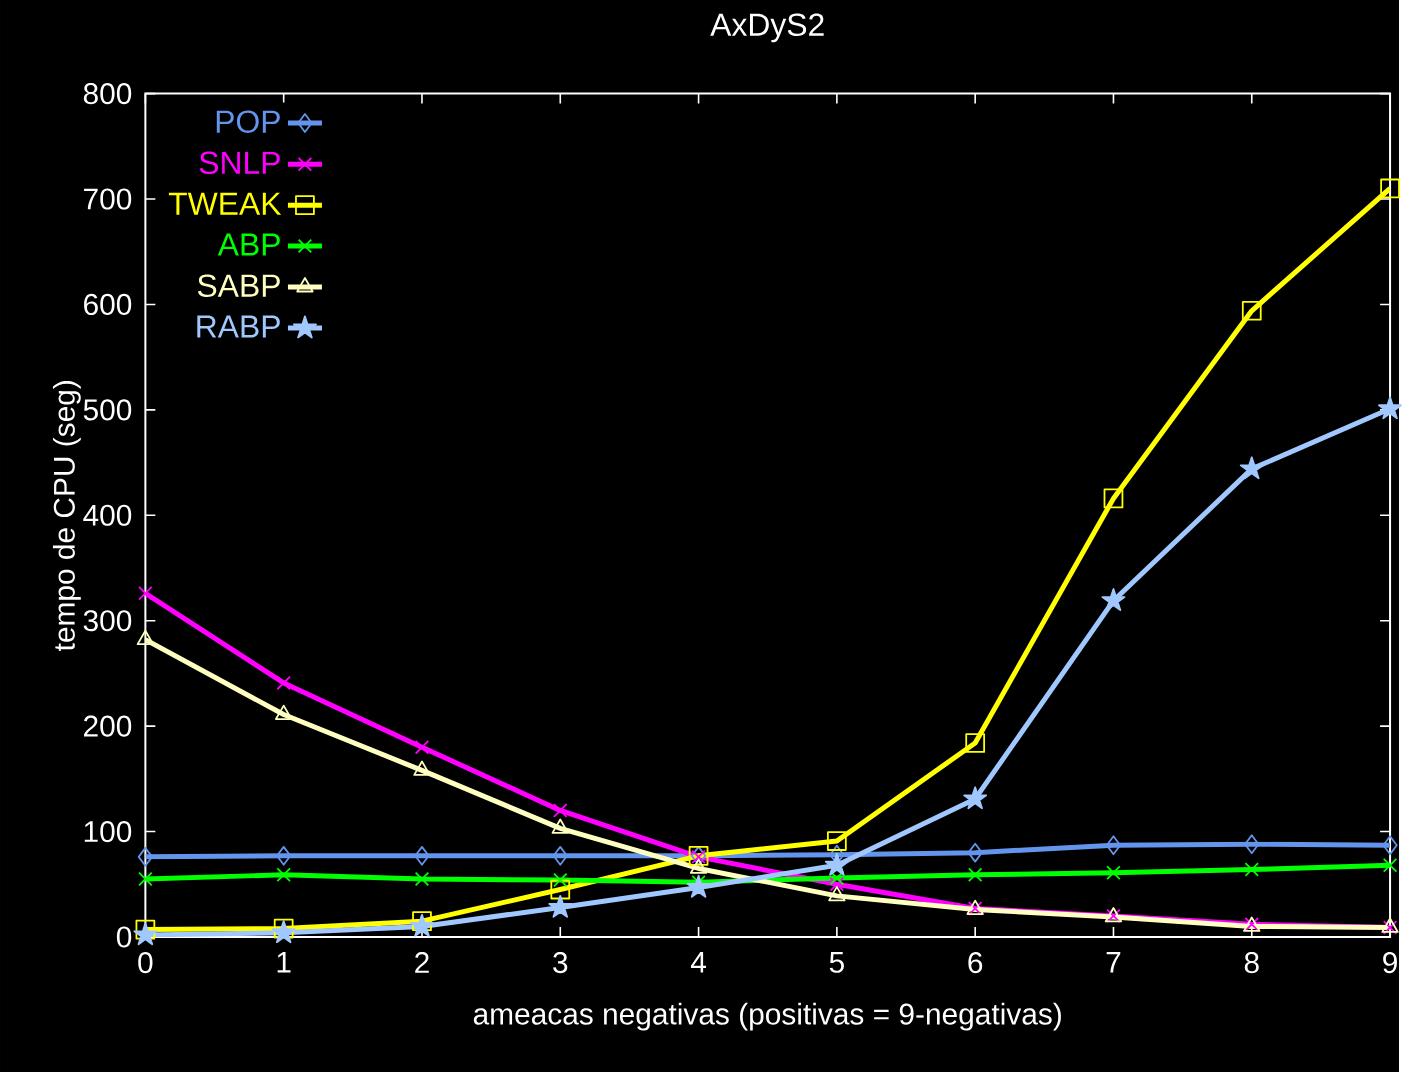 The width and height of the screenshot is (1405, 1072). What do you see at coordinates (698, 962) in the screenshot?
I see `x-tick-label: 4` at bounding box center [698, 962].